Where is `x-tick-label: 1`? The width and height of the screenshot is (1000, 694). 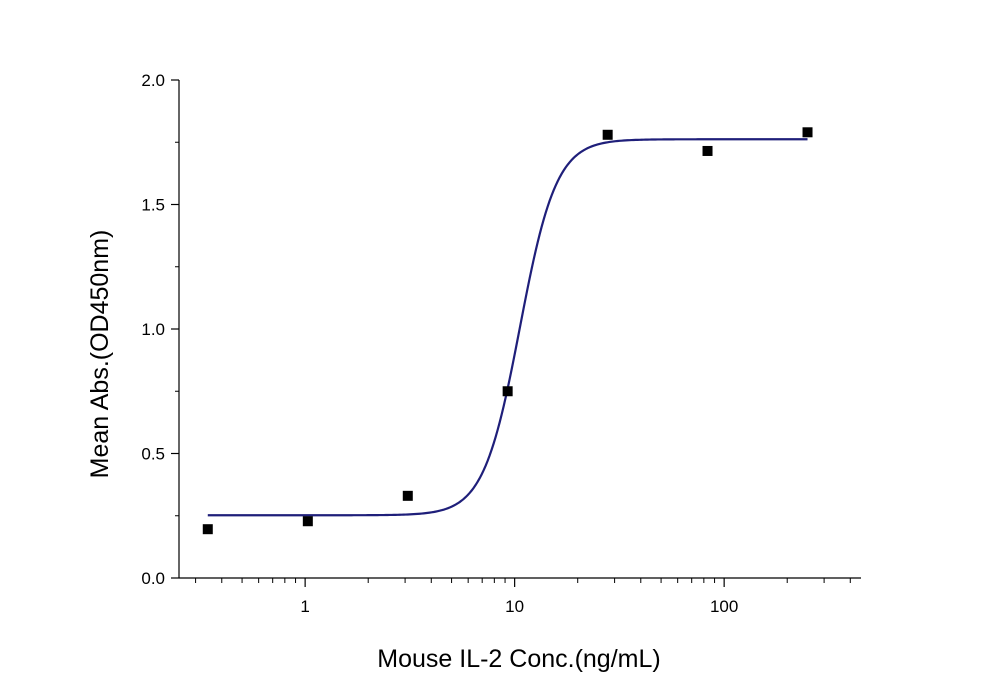
x-tick-label: 1 is located at coordinates (304, 606).